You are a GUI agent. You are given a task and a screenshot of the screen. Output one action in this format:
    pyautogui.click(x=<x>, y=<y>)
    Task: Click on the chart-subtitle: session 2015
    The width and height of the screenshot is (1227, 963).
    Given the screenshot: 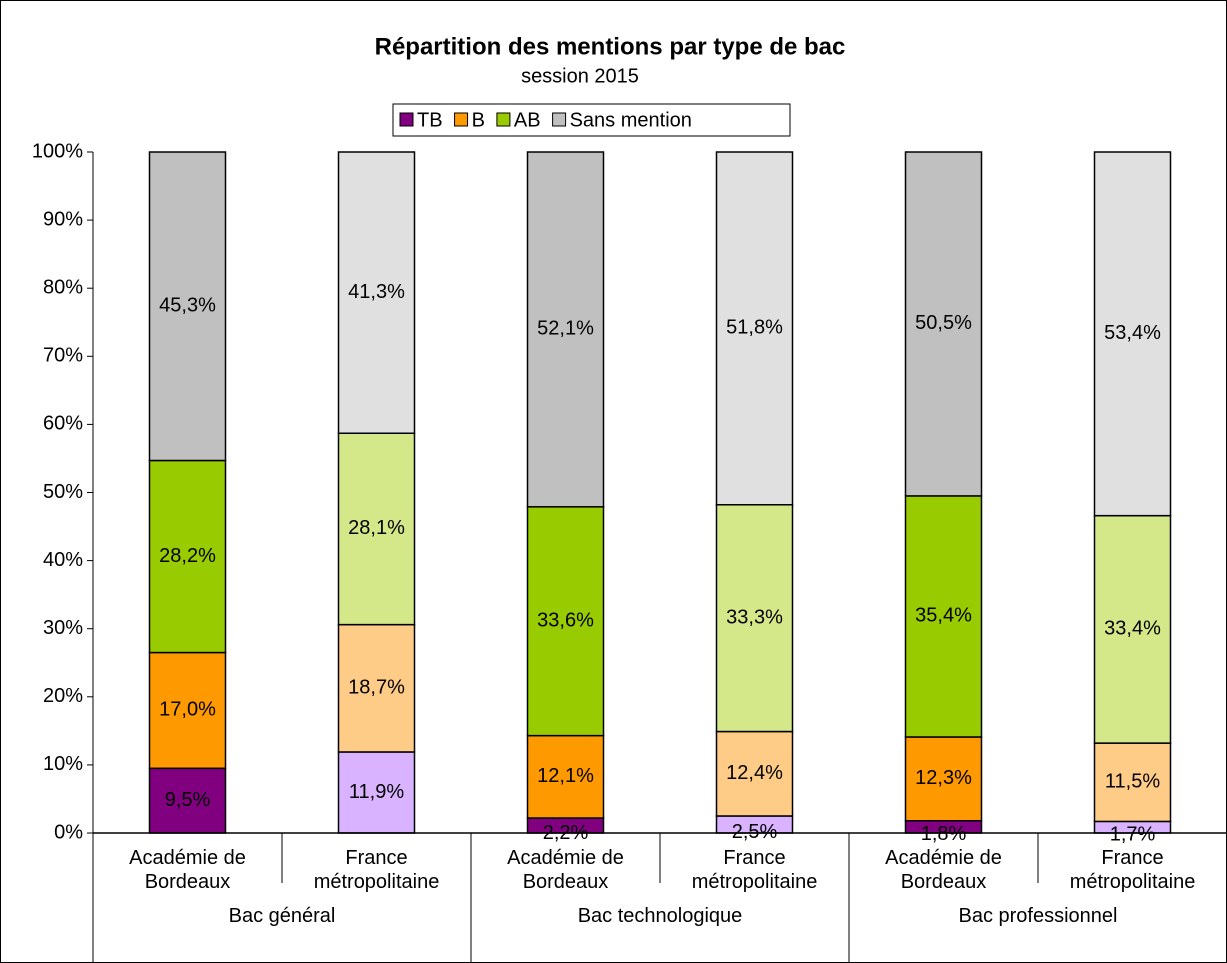 What is the action you would take?
    pyautogui.click(x=580, y=76)
    